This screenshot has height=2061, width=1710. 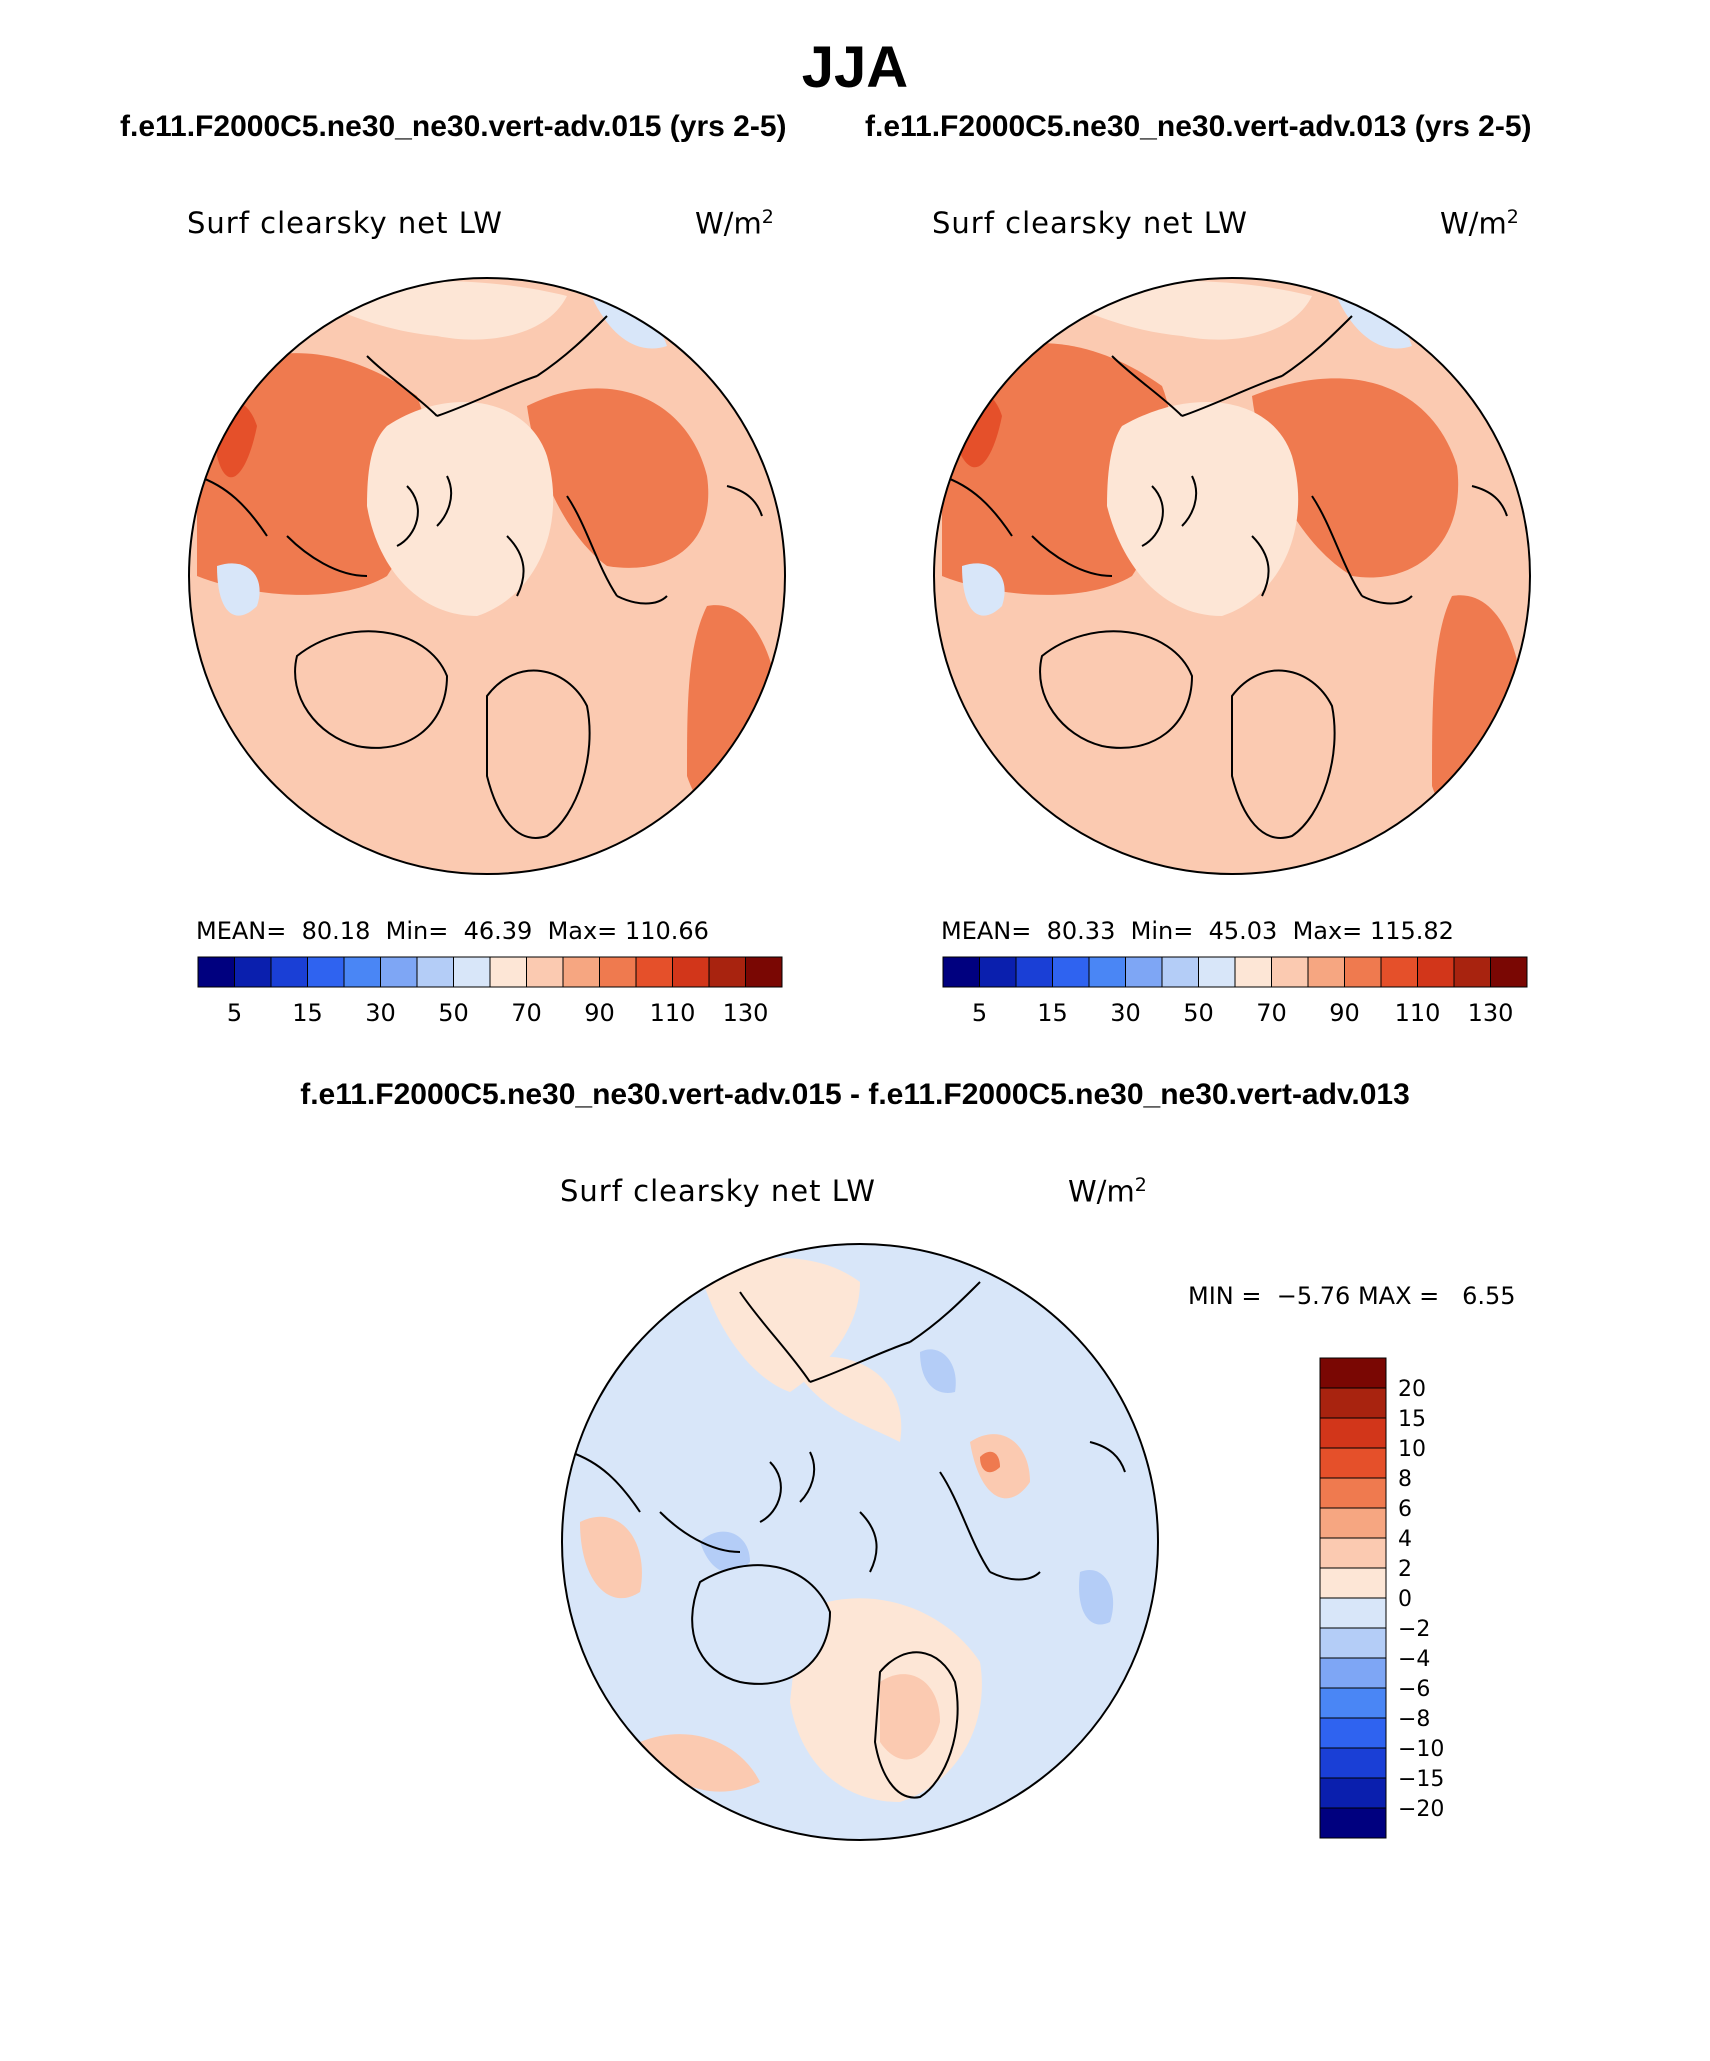 I want to click on panel-2-coastline-islands, so click(x=1205, y=536).